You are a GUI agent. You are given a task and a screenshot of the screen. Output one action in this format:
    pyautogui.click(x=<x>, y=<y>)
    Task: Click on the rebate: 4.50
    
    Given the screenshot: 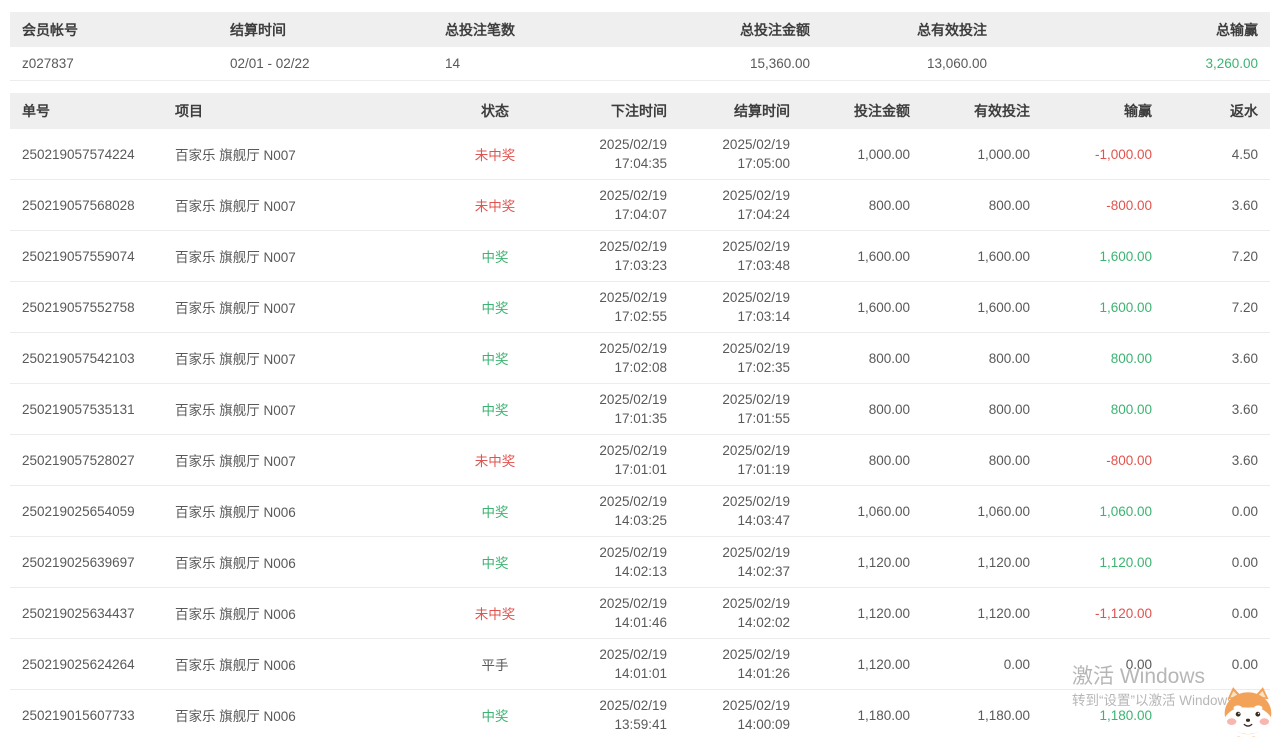 What is the action you would take?
    pyautogui.click(x=1244, y=154)
    